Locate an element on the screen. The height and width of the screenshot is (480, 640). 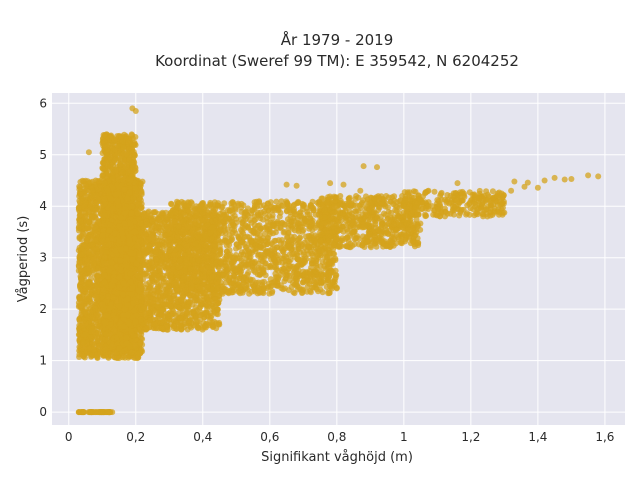
chart-title: År 1979 - 2019 is located at coordinates (337, 39).